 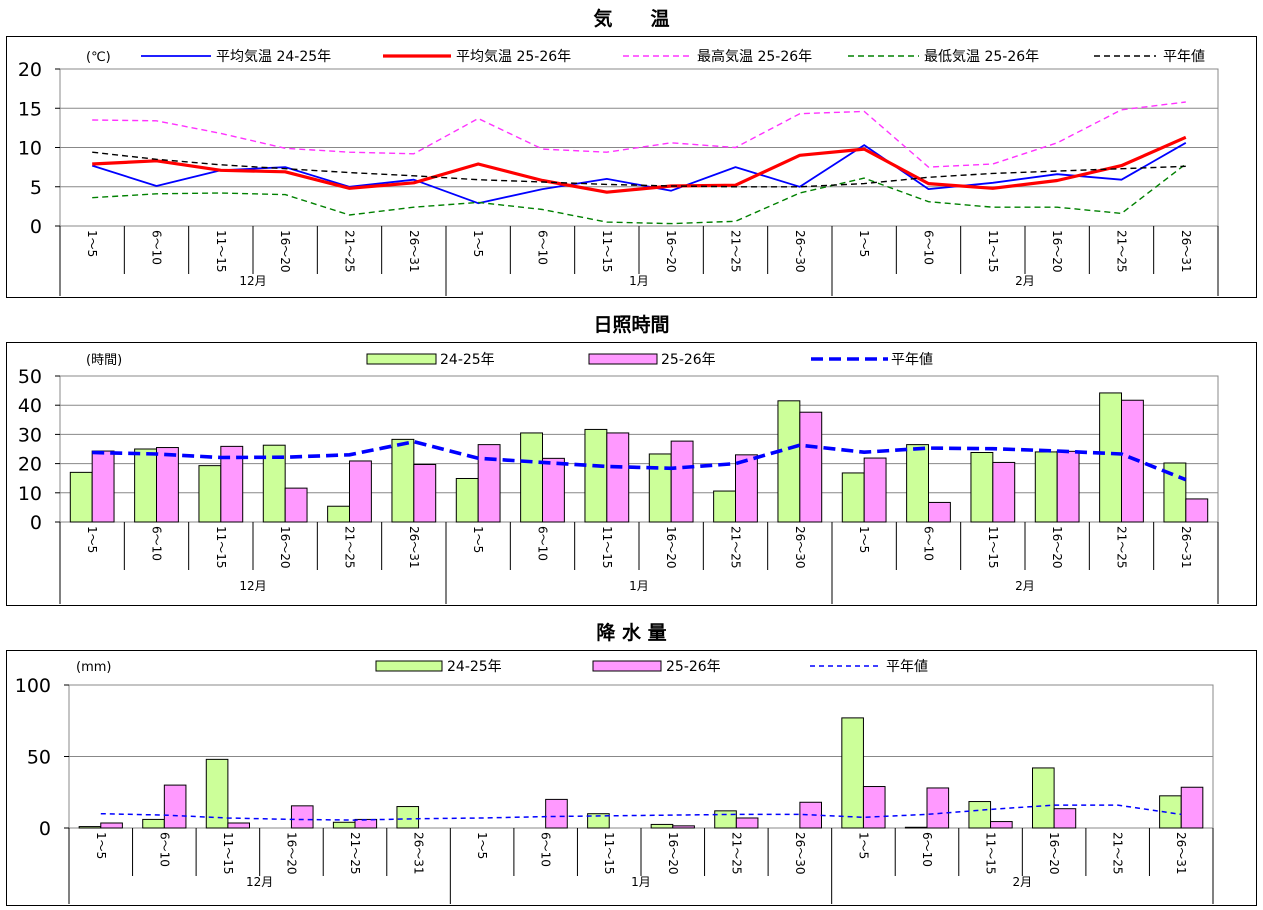 I want to click on legend-label: 平均気温 25-26年, so click(x=513, y=57).